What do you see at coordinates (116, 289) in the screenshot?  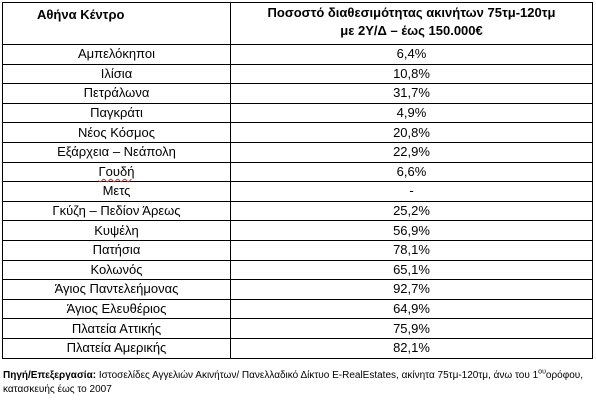 I see `area-cell: Άγιος Παντελεήμονας` at bounding box center [116, 289].